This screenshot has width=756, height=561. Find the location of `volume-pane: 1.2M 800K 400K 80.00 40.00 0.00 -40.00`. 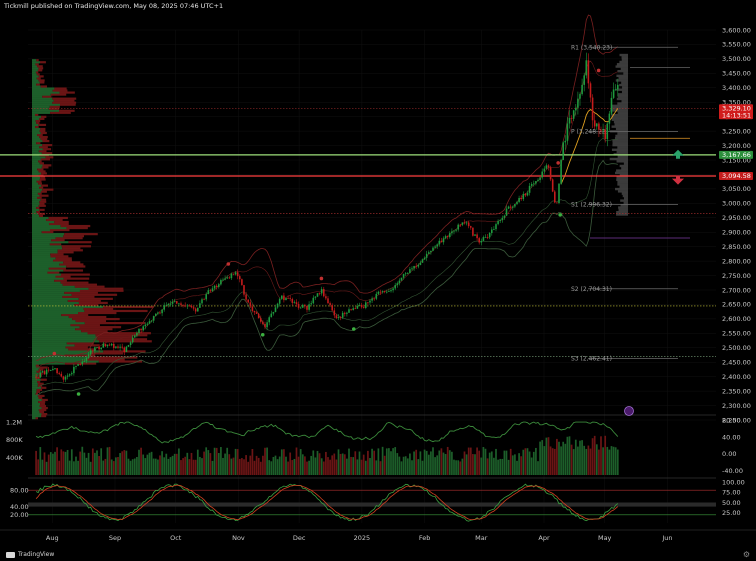

volume-pane: 1.2M 800K 400K 80.00 40.00 0.00 -40.00 is located at coordinates (374, 445).